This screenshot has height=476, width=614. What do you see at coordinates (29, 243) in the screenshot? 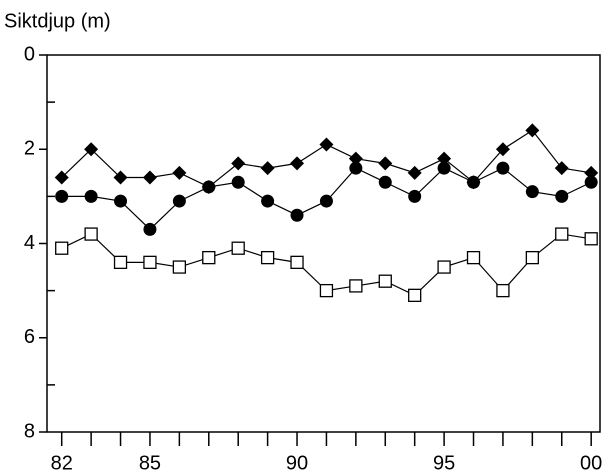
I see `y-tick-label: 4` at bounding box center [29, 243].